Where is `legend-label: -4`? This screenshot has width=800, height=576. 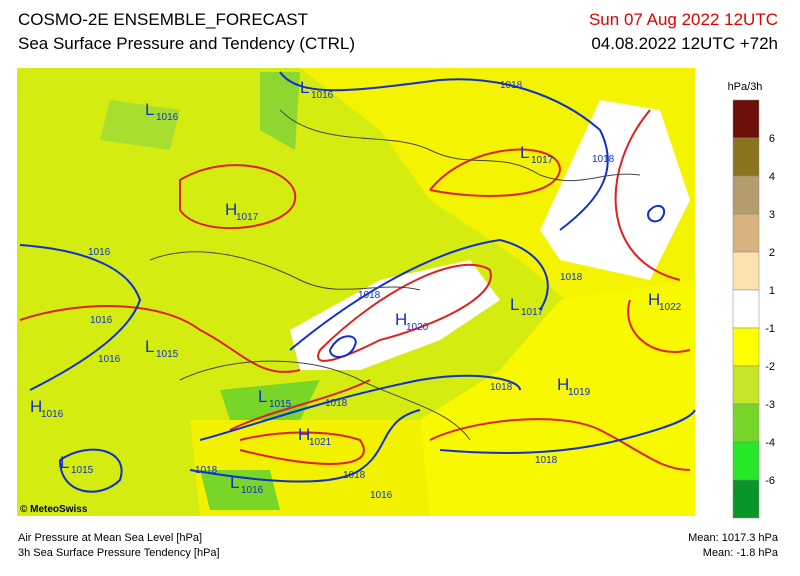
legend-label: -4 is located at coordinates (770, 443).